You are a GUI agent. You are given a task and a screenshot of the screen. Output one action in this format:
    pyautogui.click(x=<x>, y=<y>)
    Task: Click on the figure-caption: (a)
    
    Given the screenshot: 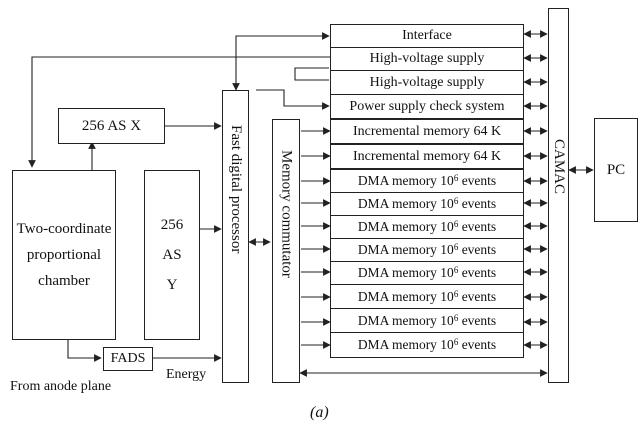 What is the action you would take?
    pyautogui.click(x=319, y=412)
    